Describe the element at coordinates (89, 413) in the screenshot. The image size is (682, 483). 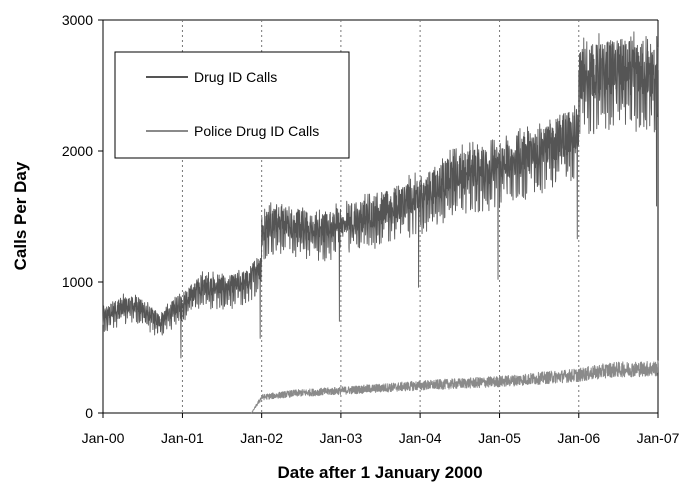
I see `y-tick-label-0: 0` at that location.